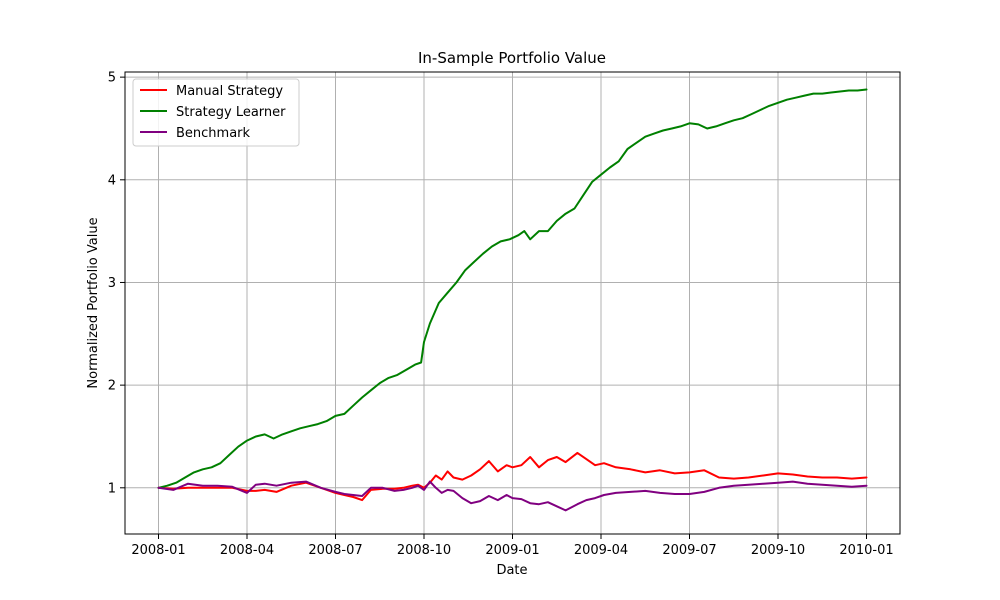 The width and height of the screenshot is (1000, 600). I want to click on legend-label-benchmark: Benchmark, so click(213, 133).